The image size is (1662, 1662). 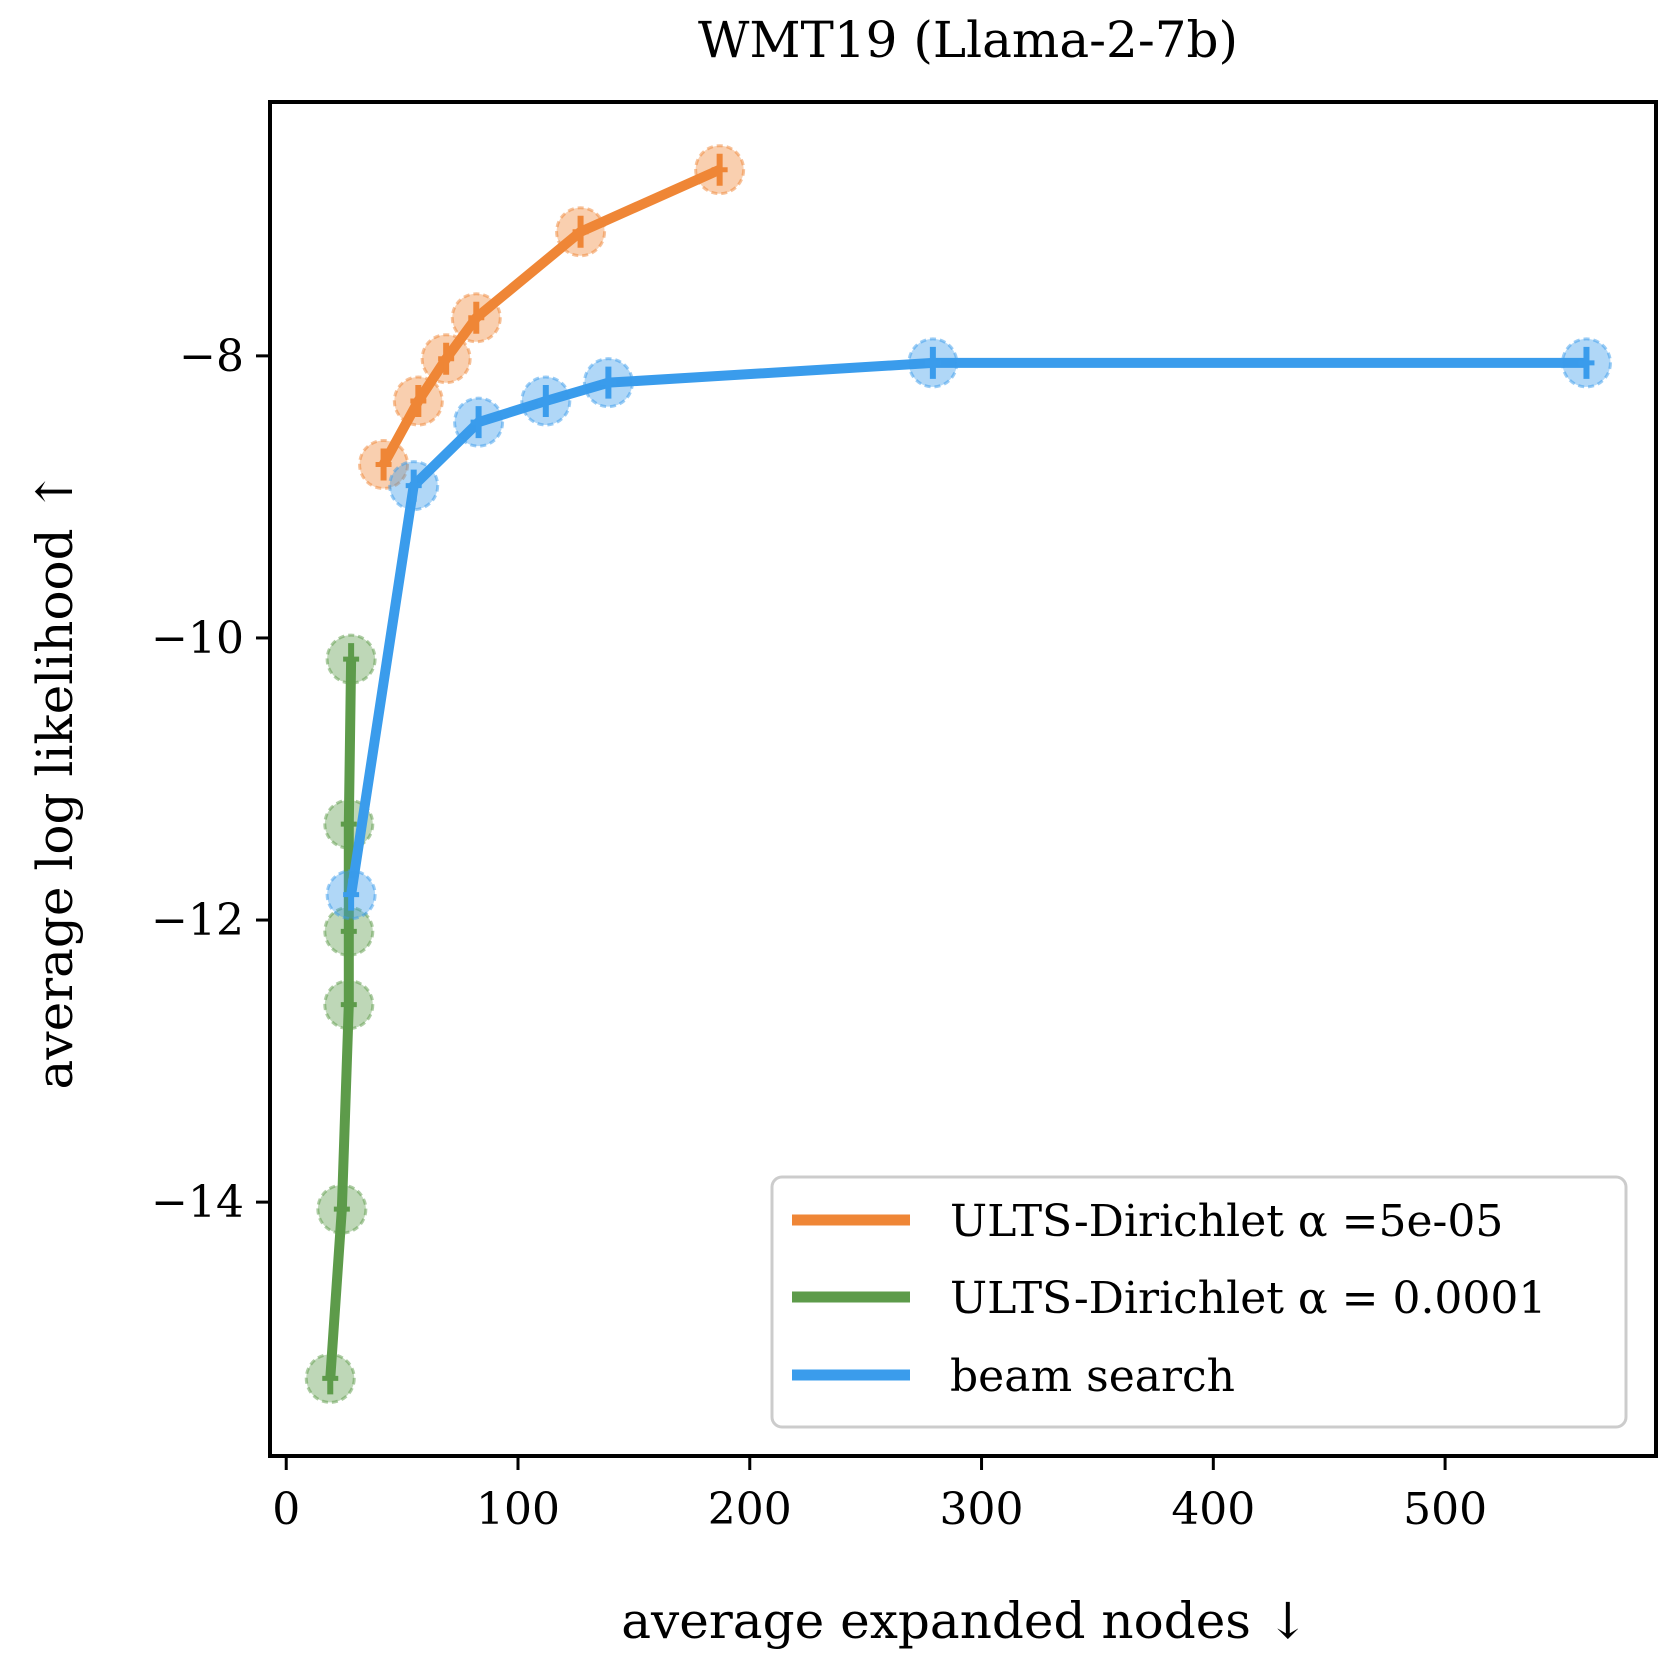 I want to click on y-tick-label--10: −10, so click(x=197, y=638).